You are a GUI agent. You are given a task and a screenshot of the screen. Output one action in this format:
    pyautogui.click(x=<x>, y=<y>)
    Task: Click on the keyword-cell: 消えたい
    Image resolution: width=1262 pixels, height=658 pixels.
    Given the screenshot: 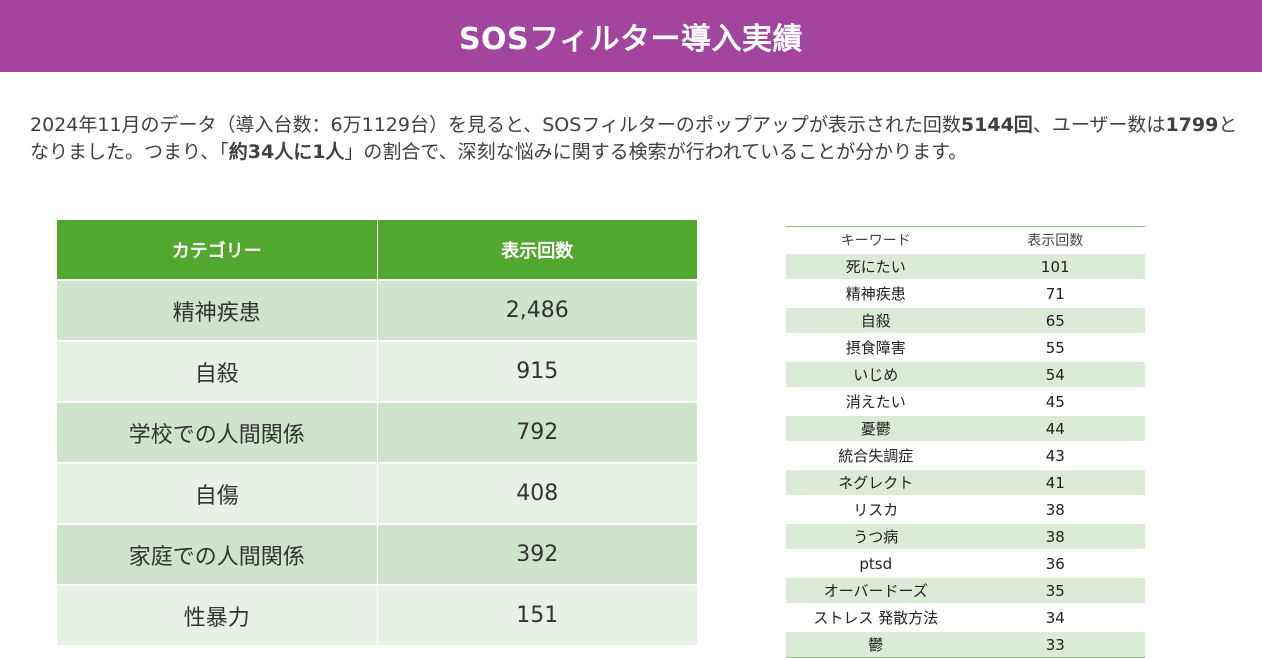 What is the action you would take?
    pyautogui.click(x=876, y=401)
    